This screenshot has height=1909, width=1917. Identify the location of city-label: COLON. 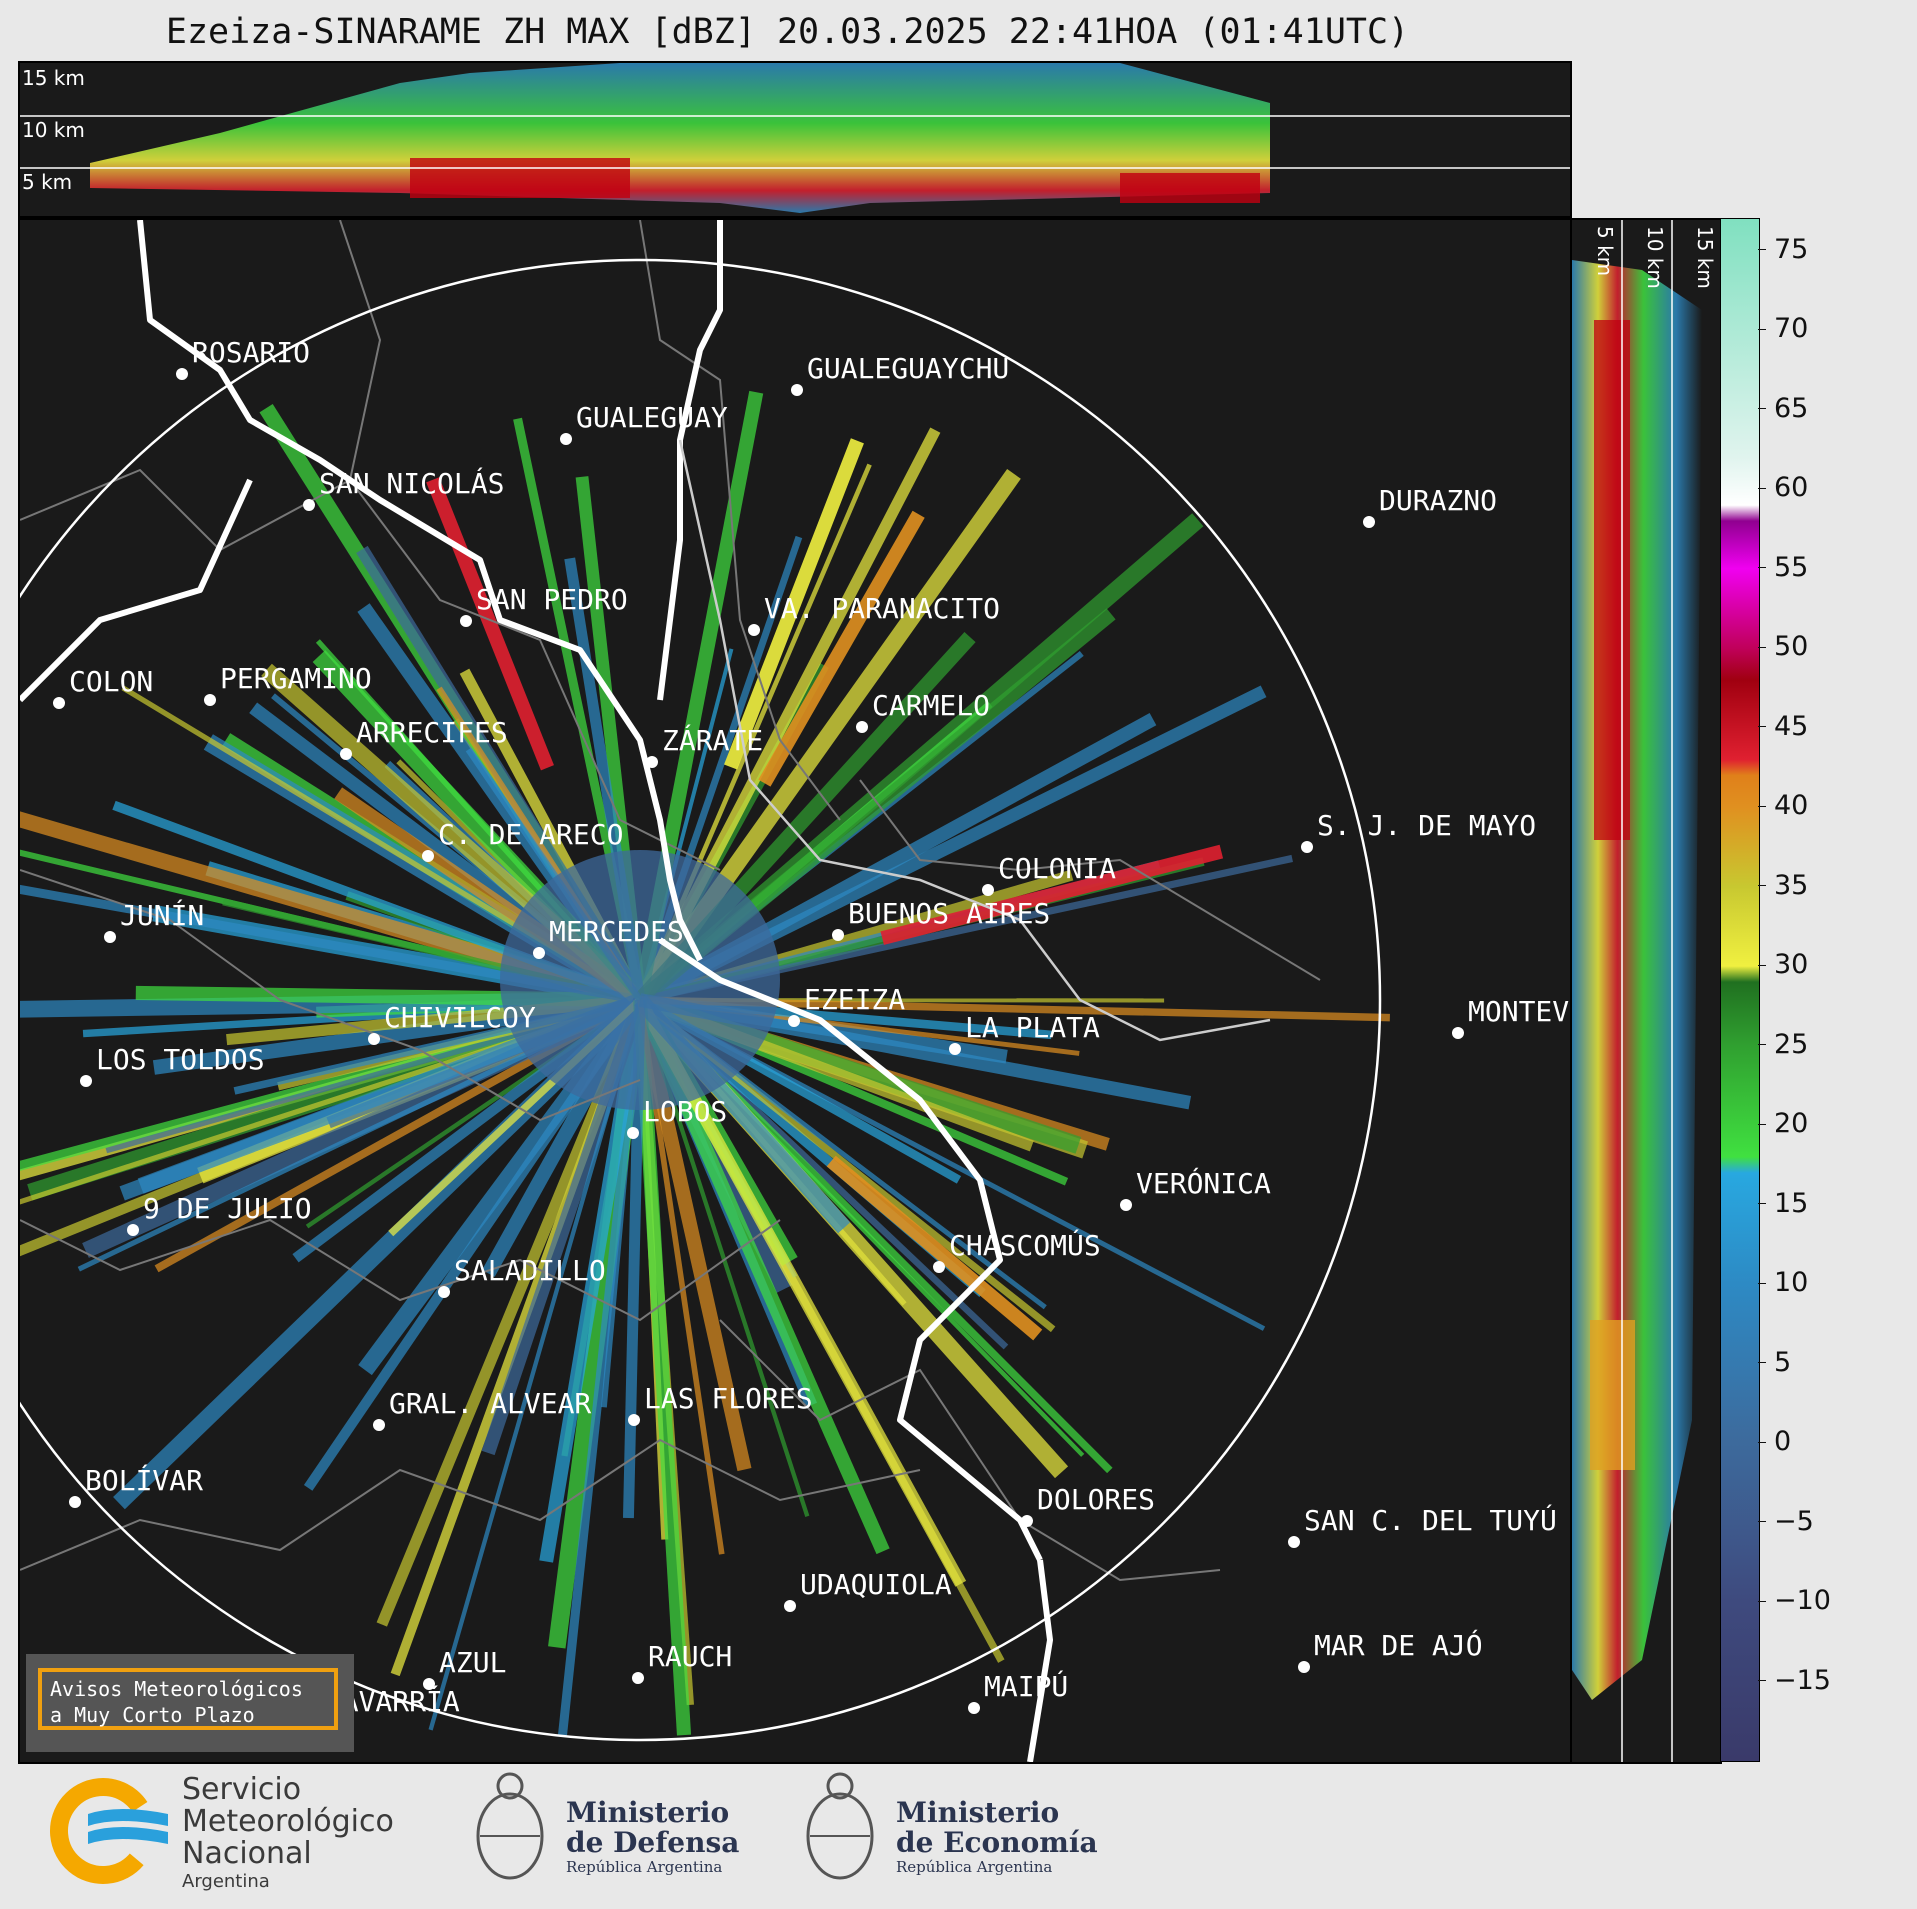
(111, 681).